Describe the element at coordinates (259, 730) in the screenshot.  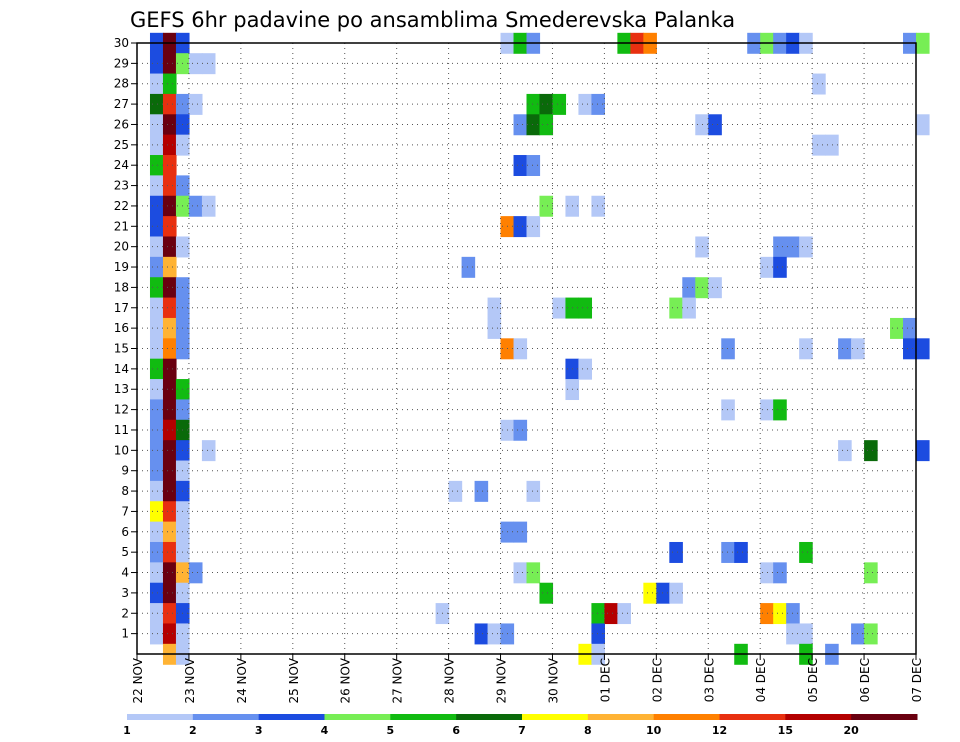
I see `colorbar-label: 3` at that location.